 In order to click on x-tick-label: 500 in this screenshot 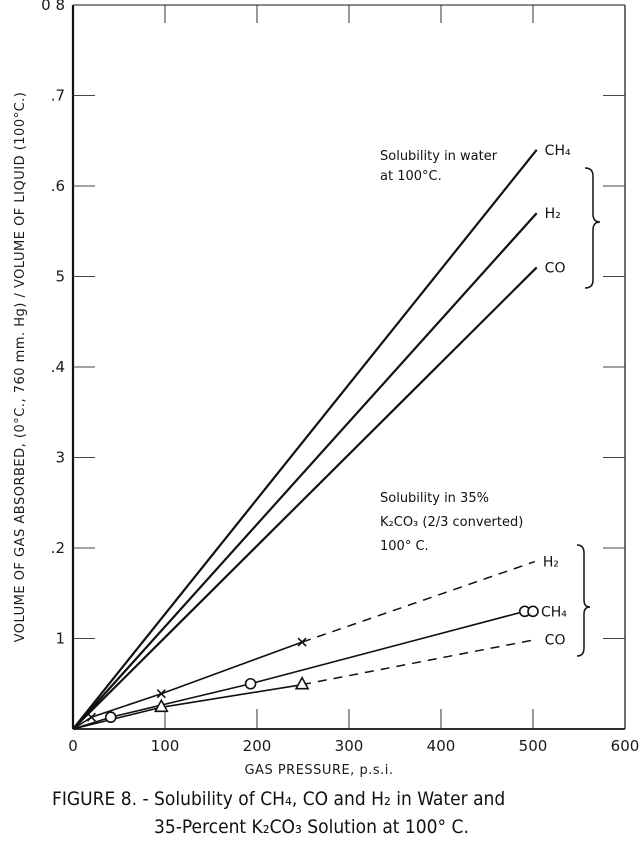, I will do `click(533, 746)`.